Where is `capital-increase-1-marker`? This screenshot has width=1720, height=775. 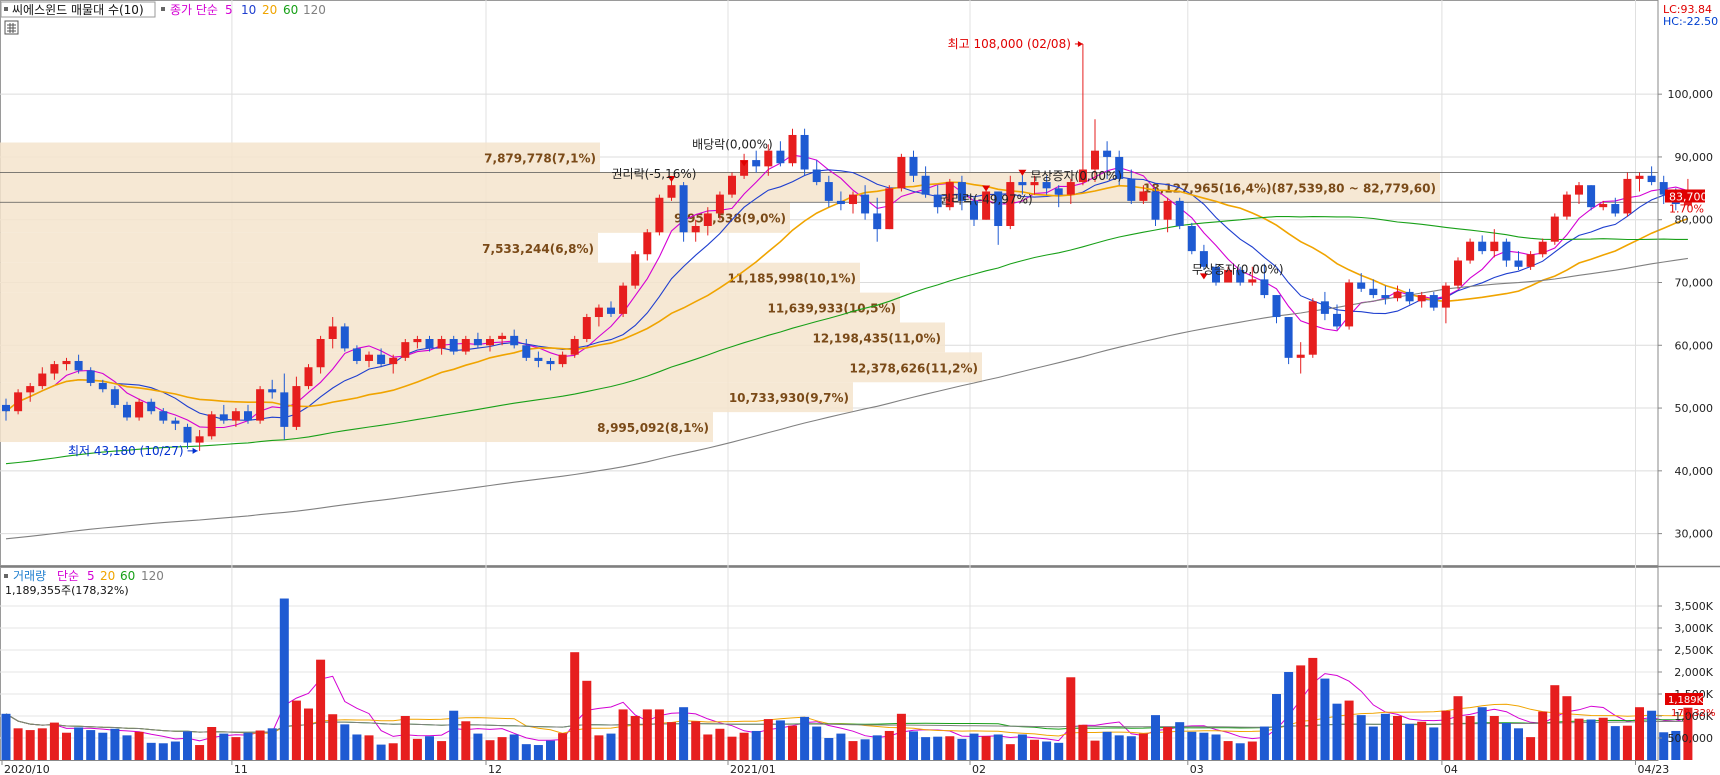 capital-increase-1-marker is located at coordinates (1022, 172).